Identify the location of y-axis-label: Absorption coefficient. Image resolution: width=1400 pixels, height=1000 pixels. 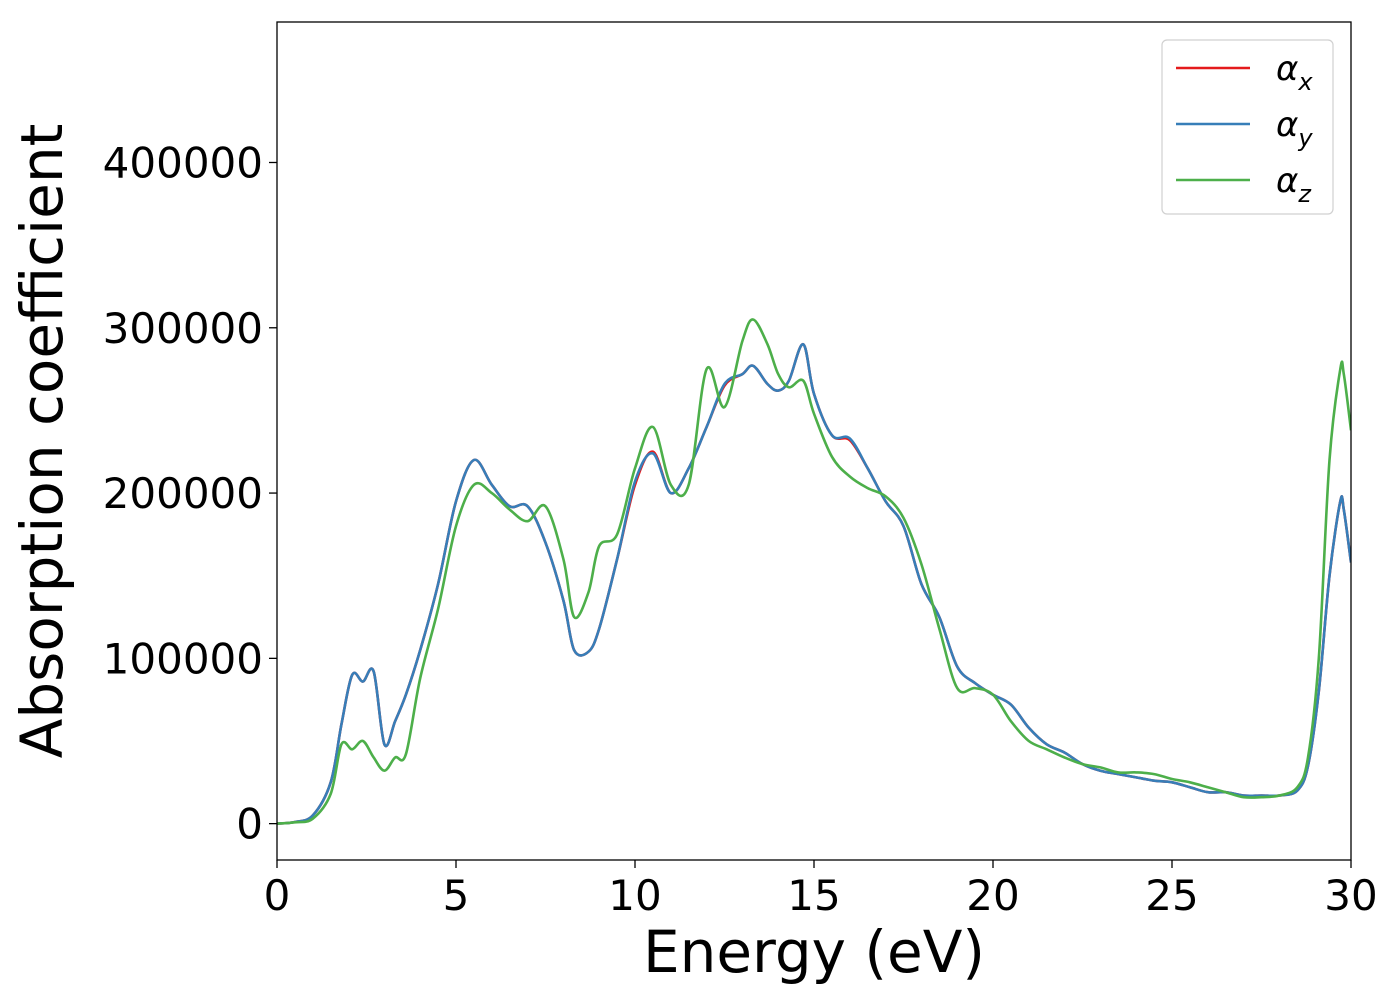
(42, 441).